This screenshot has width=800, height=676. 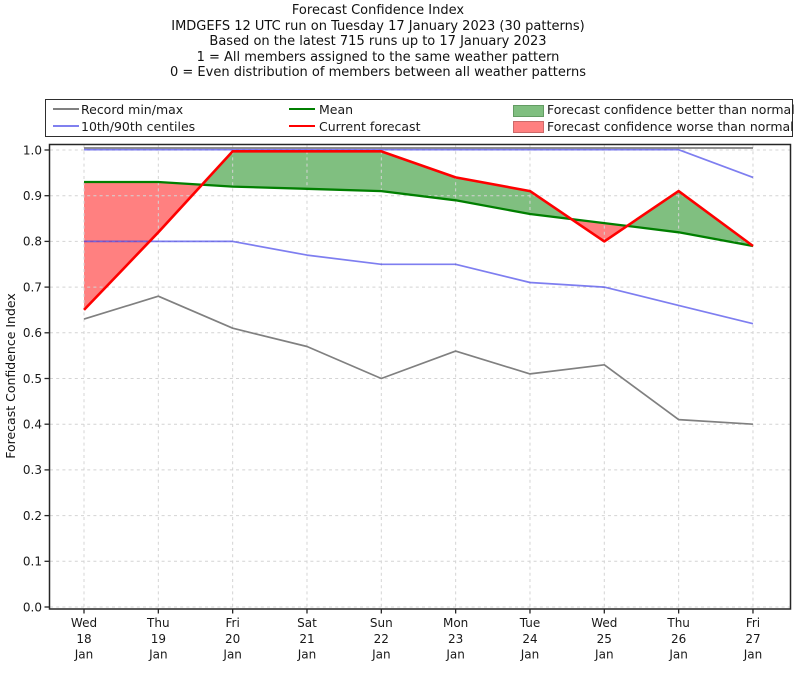 I want to click on x-tick-label: Sat, so click(x=307, y=623).